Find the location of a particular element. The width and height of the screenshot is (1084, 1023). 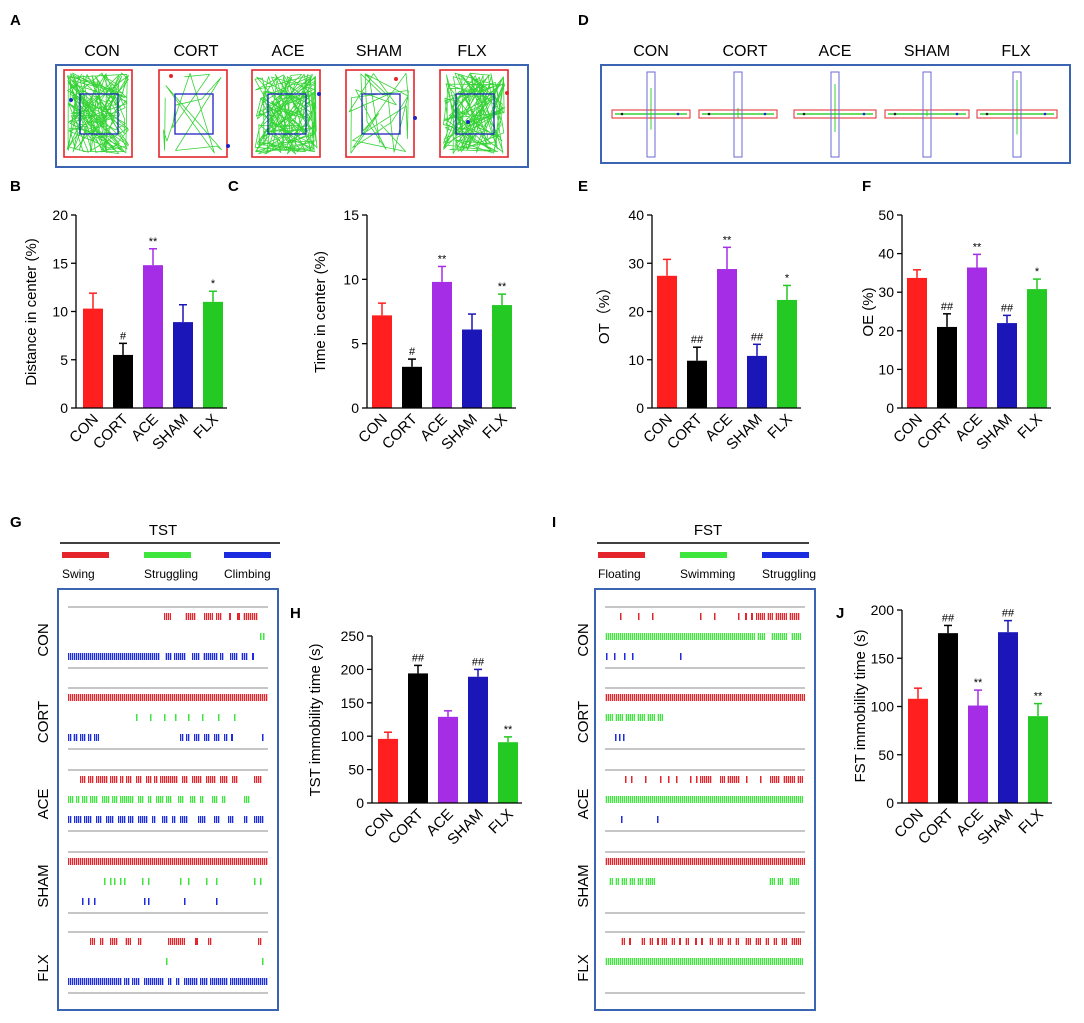

panel-letter-j: J is located at coordinates (840, 613).